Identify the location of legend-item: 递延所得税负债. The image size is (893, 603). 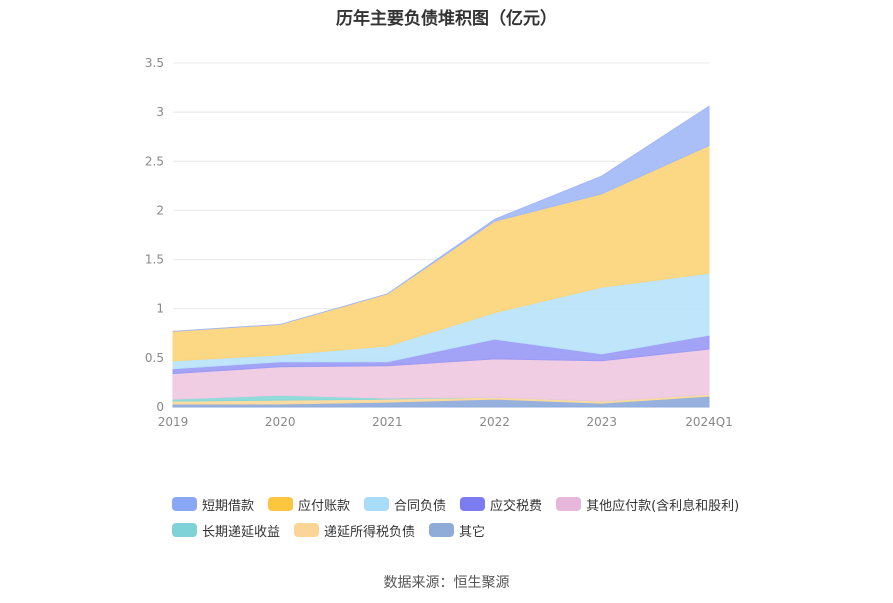
(355, 531).